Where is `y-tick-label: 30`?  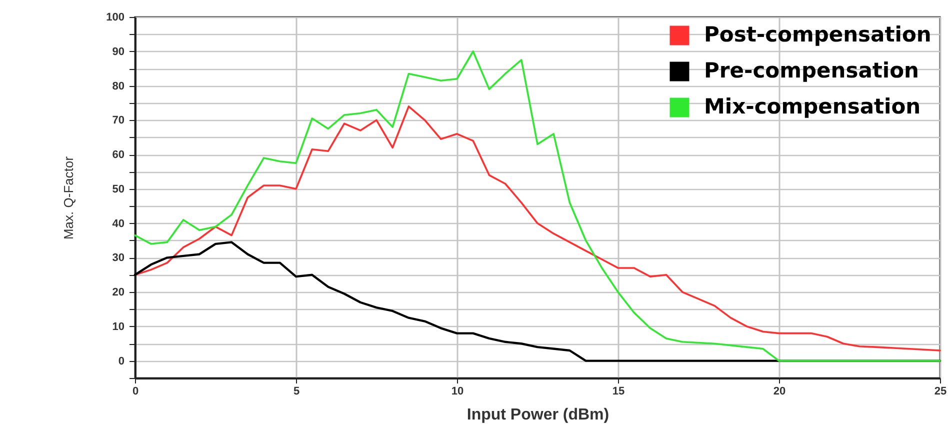 y-tick-label: 30 is located at coordinates (118, 258).